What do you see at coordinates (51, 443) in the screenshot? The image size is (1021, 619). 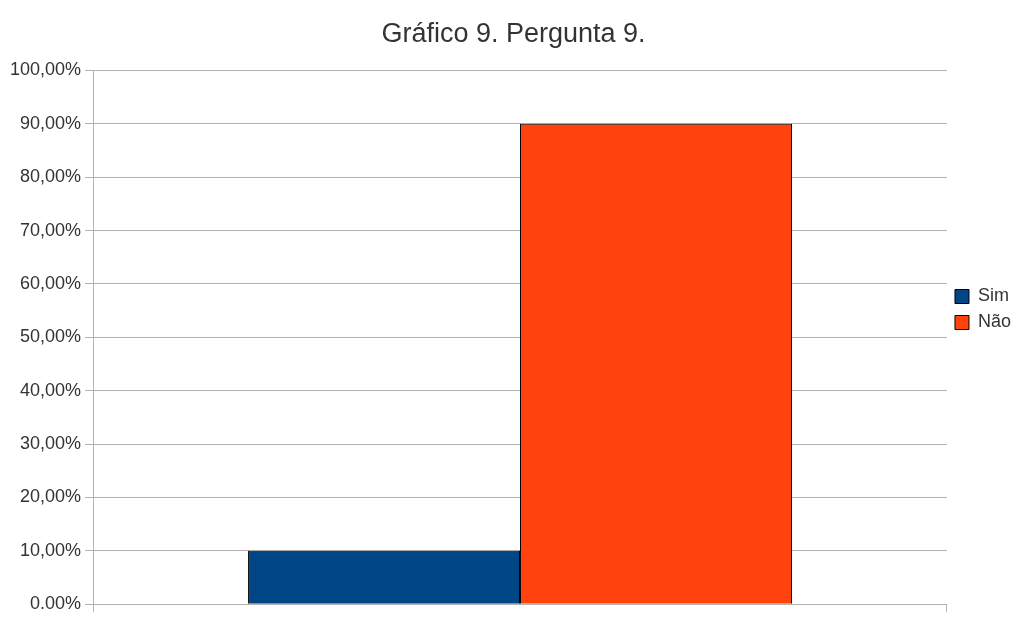 I see `y-tick-label: 30,00%` at bounding box center [51, 443].